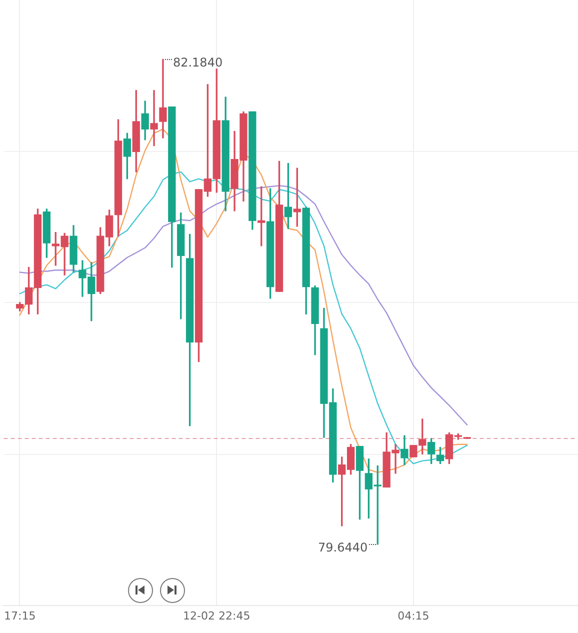  Describe the element at coordinates (20, 615) in the screenshot. I see `x-tick-label: 17:15` at that location.